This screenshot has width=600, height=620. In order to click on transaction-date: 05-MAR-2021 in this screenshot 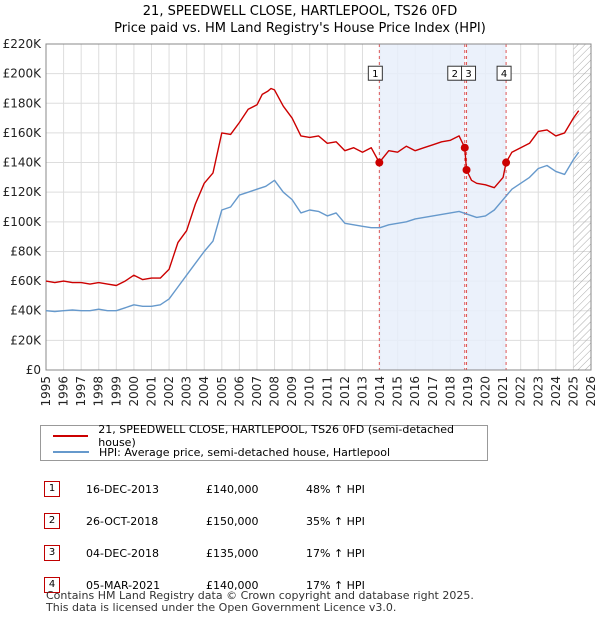, I will do `click(123, 585)`.